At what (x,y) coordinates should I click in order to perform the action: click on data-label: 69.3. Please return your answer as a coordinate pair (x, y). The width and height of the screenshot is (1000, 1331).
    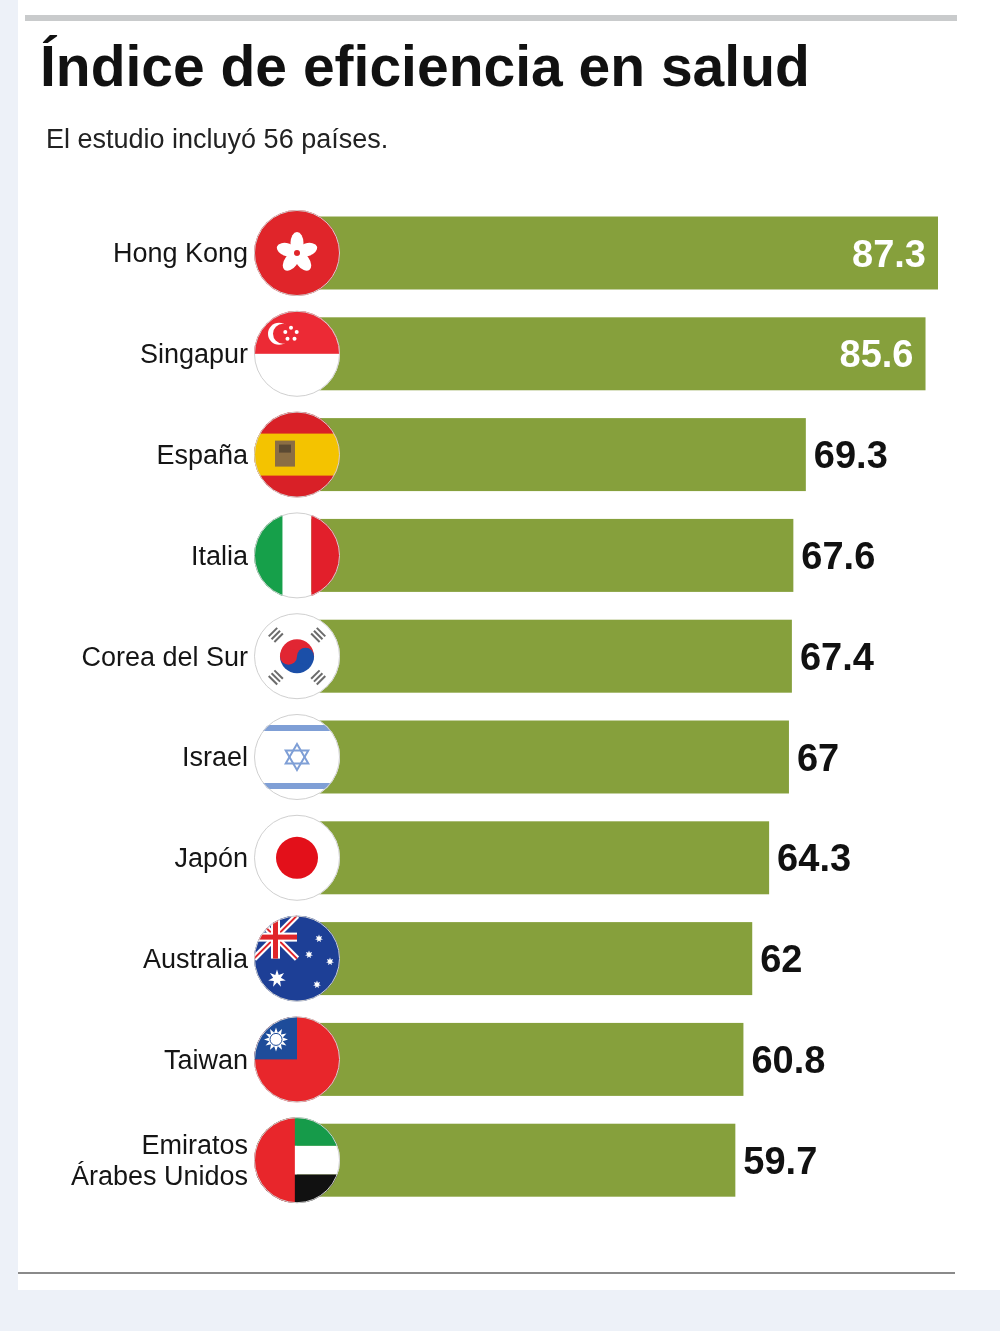
    Looking at the image, I should click on (850, 455).